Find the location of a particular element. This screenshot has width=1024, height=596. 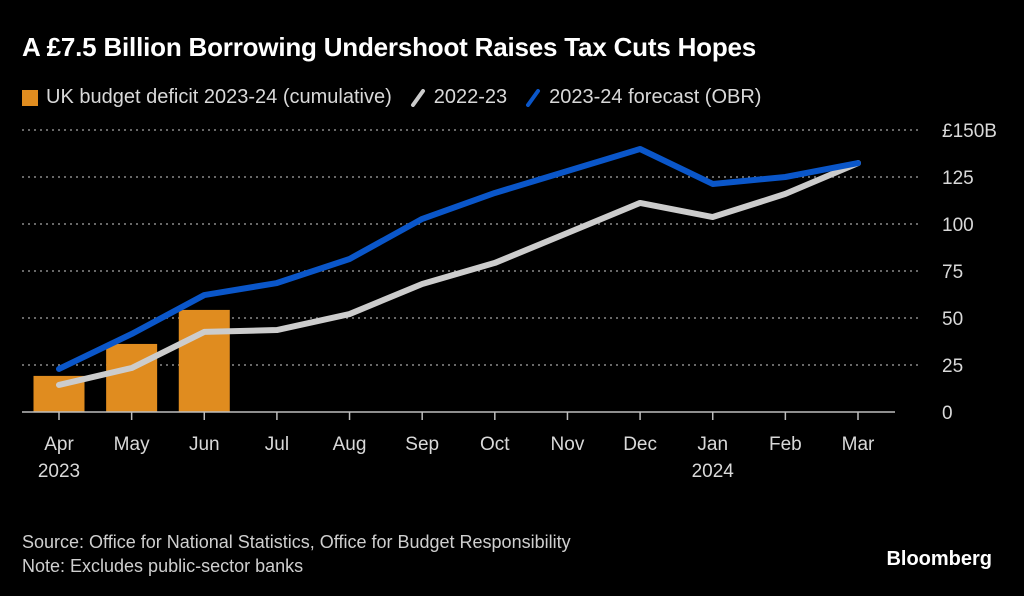

x-tick-label: May is located at coordinates (132, 444).